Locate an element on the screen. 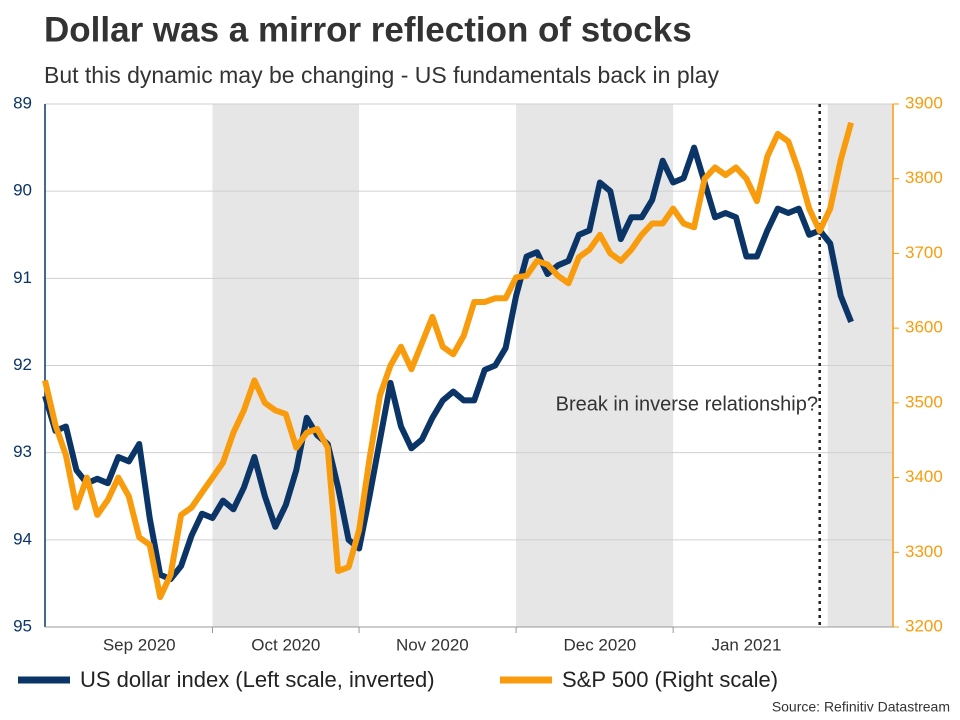  y-tick-label: 92 is located at coordinates (22, 364).